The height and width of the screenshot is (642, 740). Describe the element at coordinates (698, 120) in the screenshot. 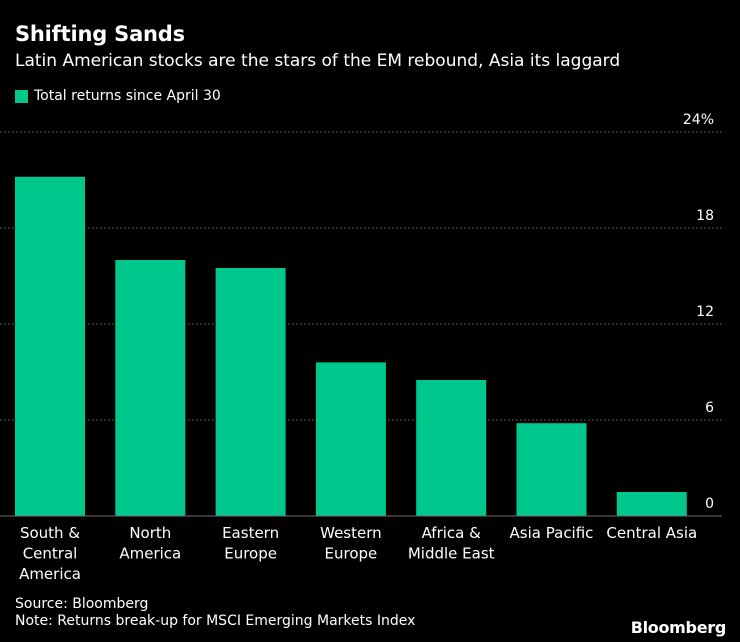

I see `y-tick-label: 24%` at that location.